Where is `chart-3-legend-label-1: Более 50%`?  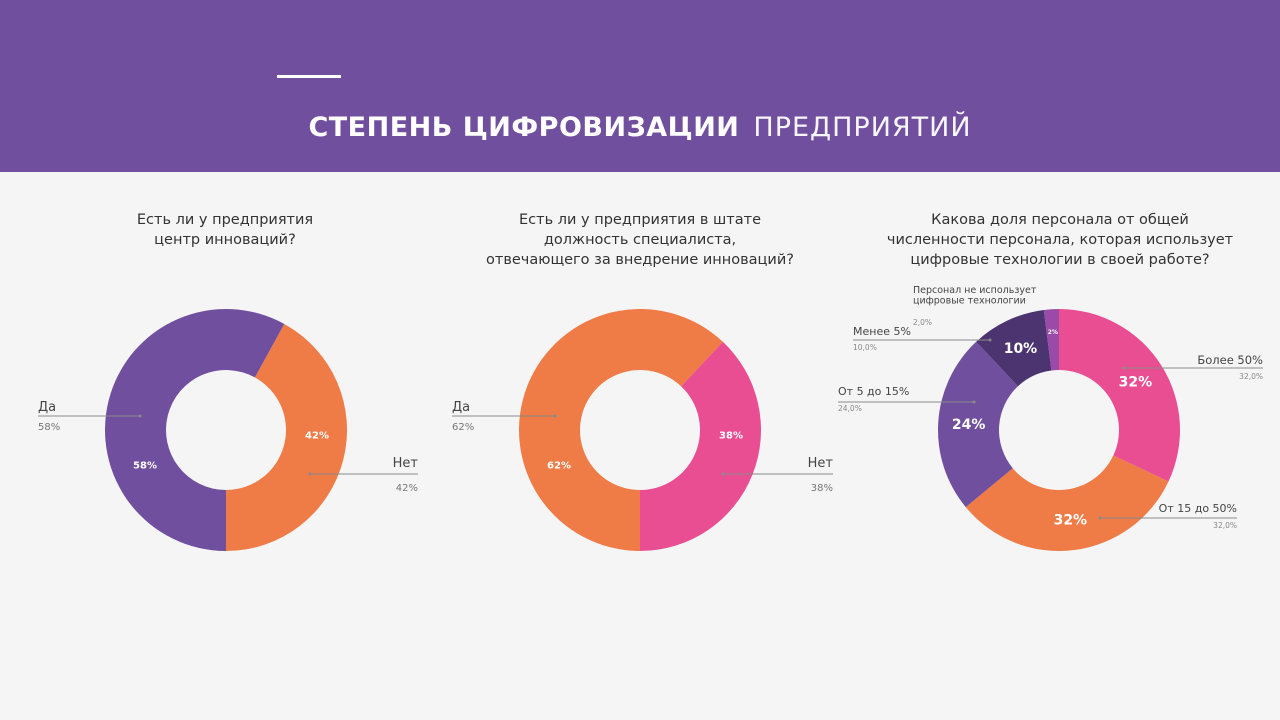
chart-3-legend-label-1: Более 50% is located at coordinates (1230, 360).